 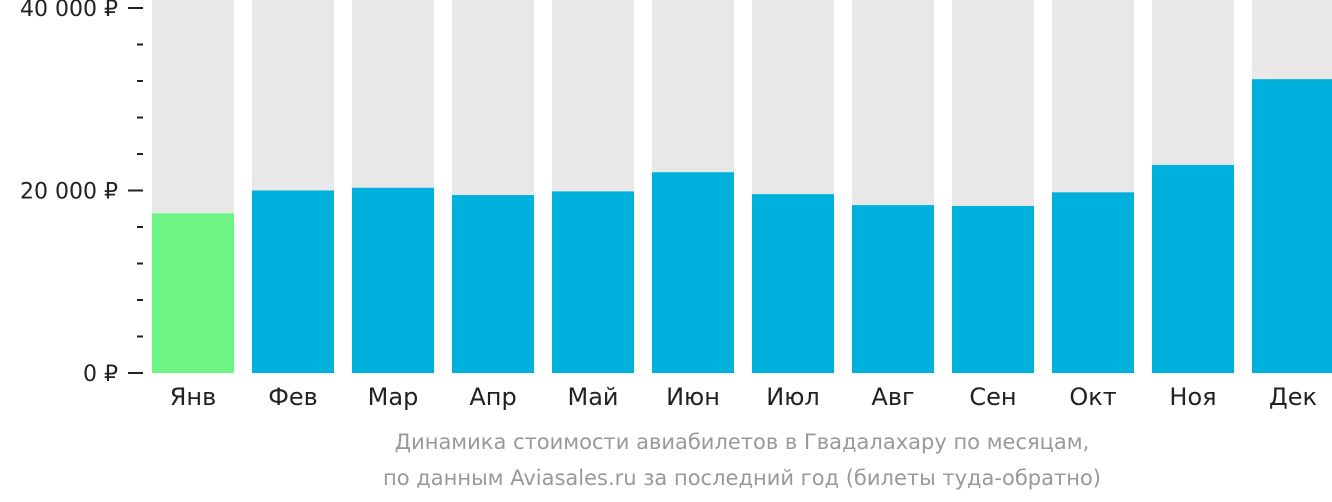 What do you see at coordinates (793, 397) in the screenshot?
I see `x-tick-label: Июл` at bounding box center [793, 397].